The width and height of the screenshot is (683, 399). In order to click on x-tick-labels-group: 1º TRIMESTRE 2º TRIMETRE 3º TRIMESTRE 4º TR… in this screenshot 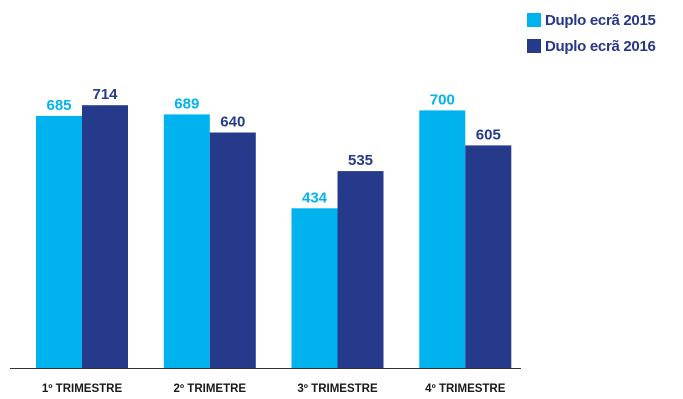, I will do `click(274, 389)`.